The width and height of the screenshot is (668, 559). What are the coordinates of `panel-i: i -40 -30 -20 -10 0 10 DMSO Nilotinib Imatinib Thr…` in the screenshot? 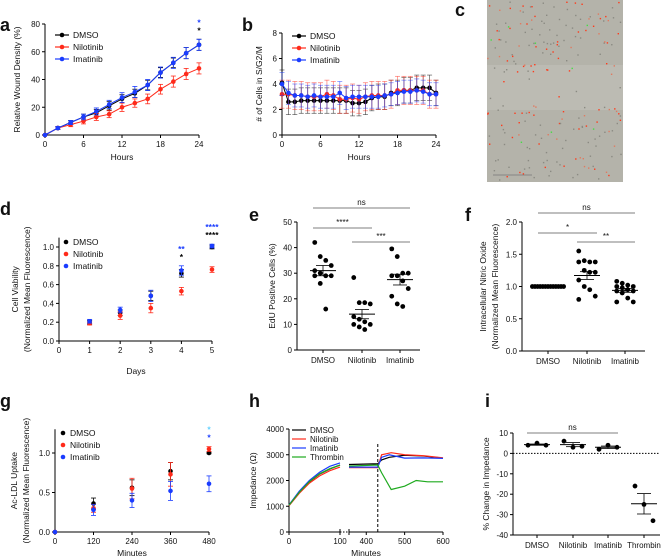 It's located at (571, 470).